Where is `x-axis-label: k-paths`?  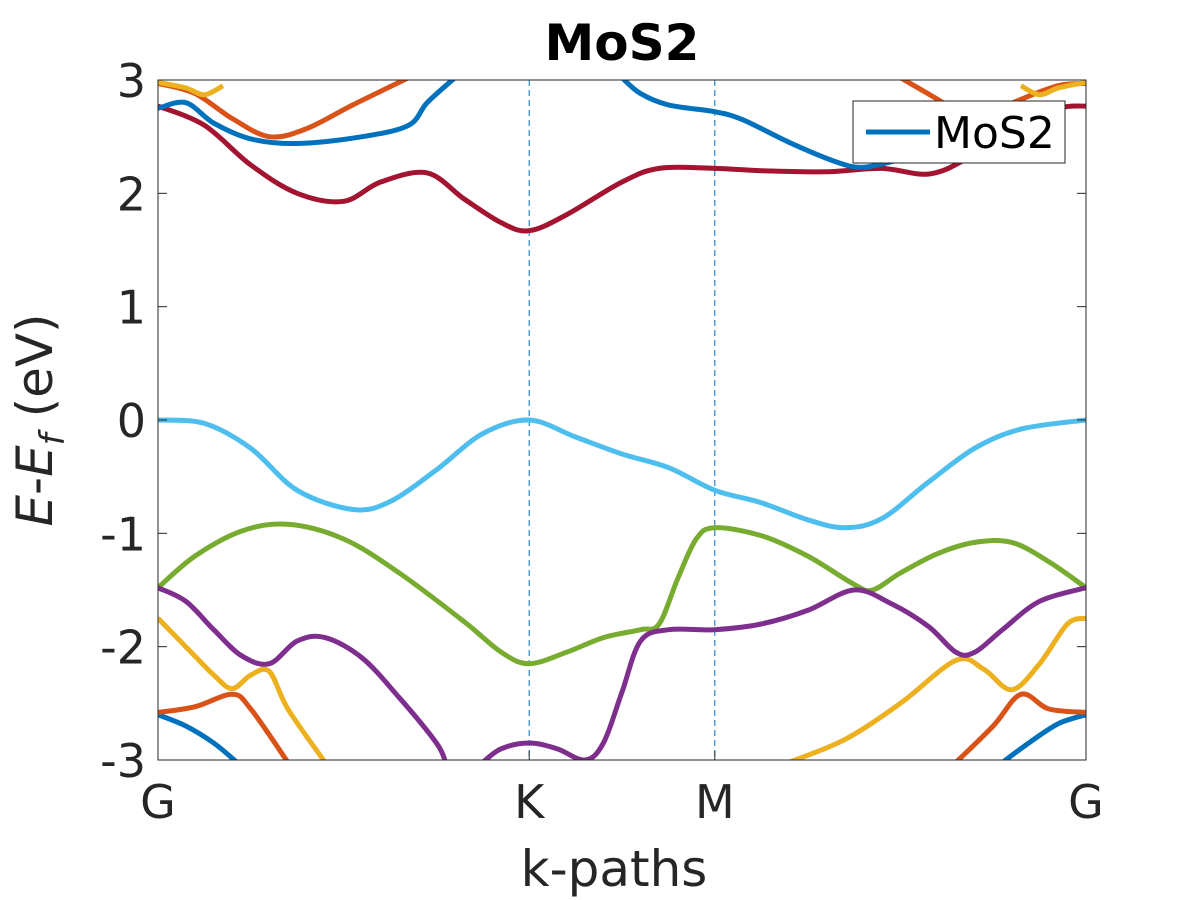 x-axis-label: k-paths is located at coordinates (614, 869).